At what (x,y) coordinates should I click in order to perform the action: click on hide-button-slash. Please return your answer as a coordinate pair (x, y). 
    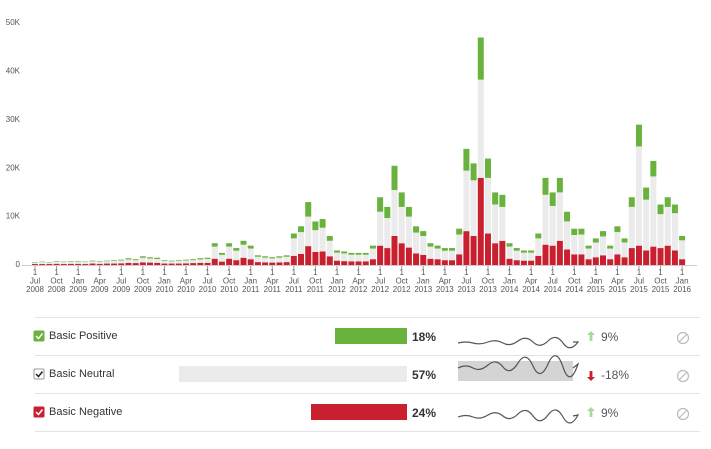
    Looking at the image, I should click on (683, 414).